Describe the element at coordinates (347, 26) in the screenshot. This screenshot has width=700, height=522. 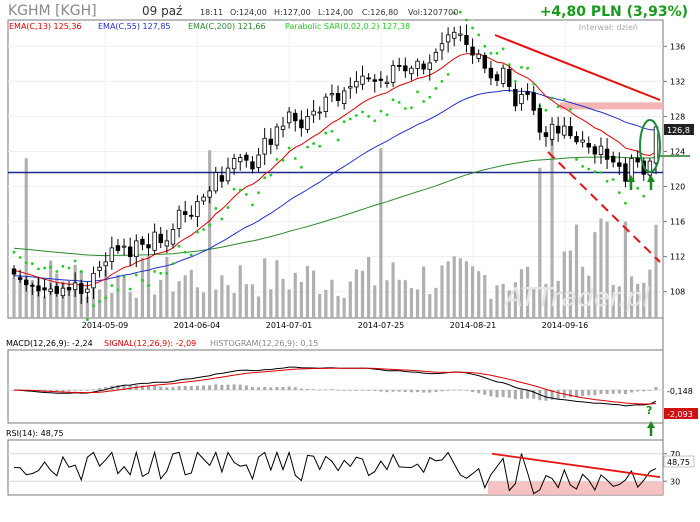
I see `legend-sar: Parabolic SAR(0.02,0.2) 127,38` at that location.